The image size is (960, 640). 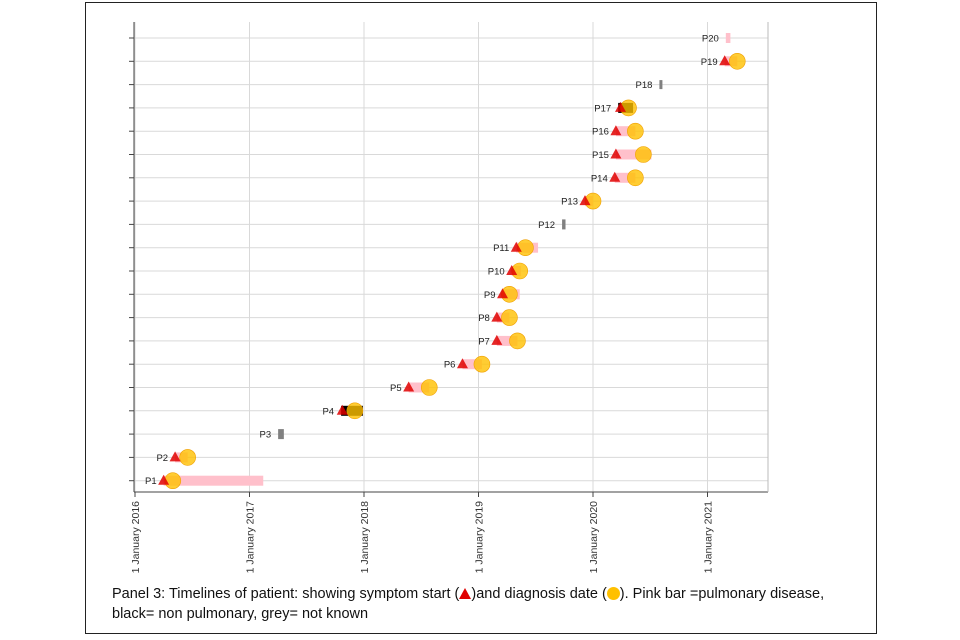 I want to click on bar-p3, so click(x=281, y=434).